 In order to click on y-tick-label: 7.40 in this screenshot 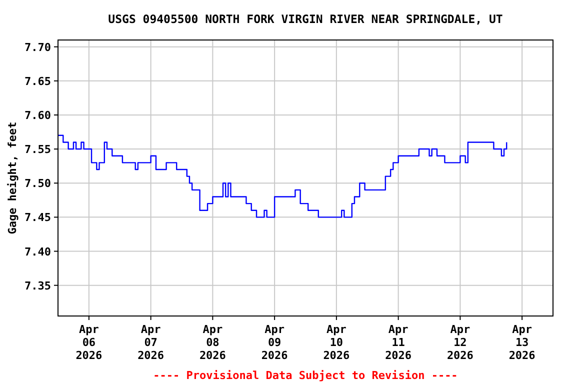, I will do `click(37, 251)`.